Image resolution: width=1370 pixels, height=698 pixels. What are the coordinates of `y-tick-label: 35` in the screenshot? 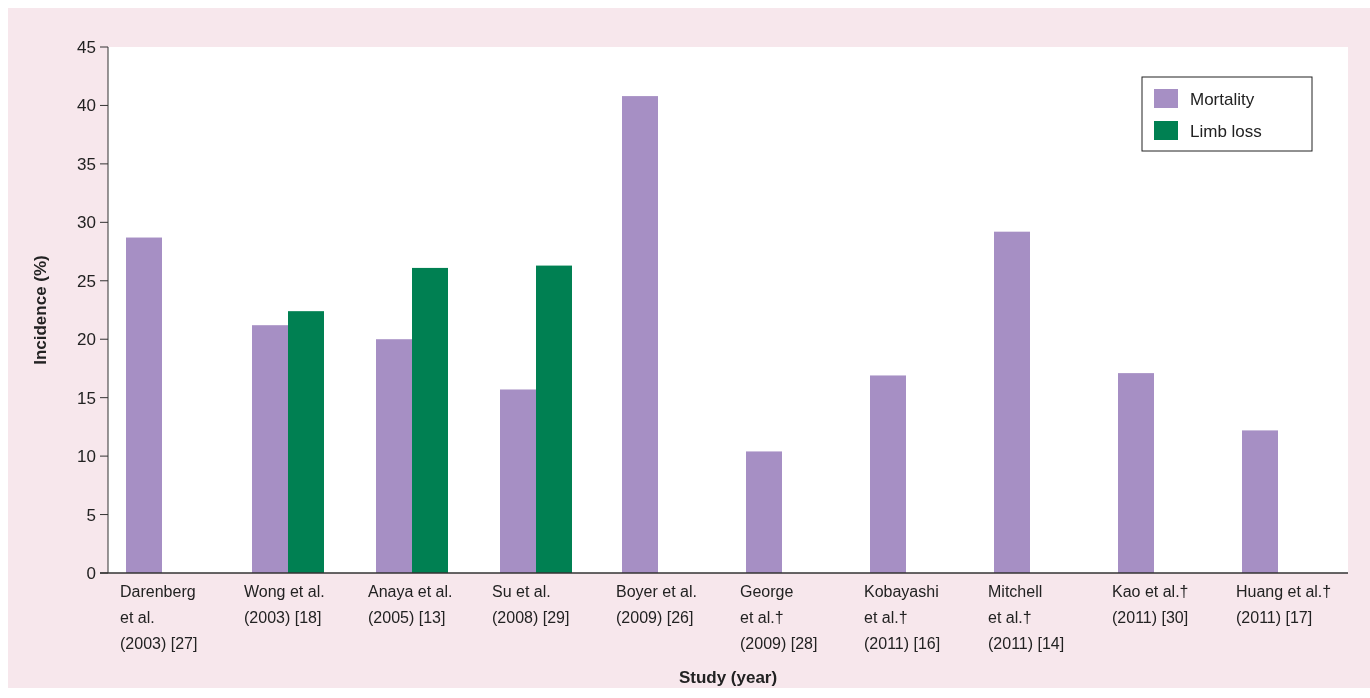 It's located at (86, 164).